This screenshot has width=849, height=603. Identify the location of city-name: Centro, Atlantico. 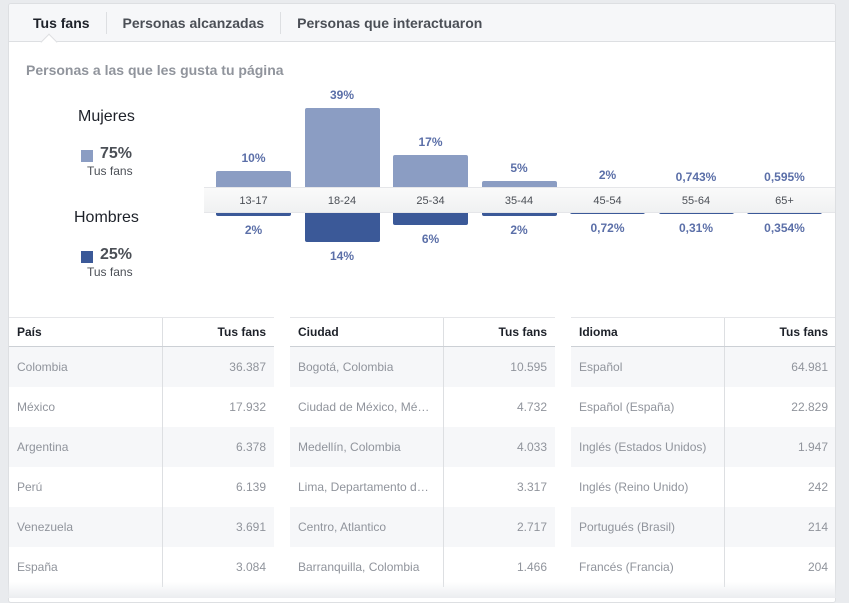
(367, 527).